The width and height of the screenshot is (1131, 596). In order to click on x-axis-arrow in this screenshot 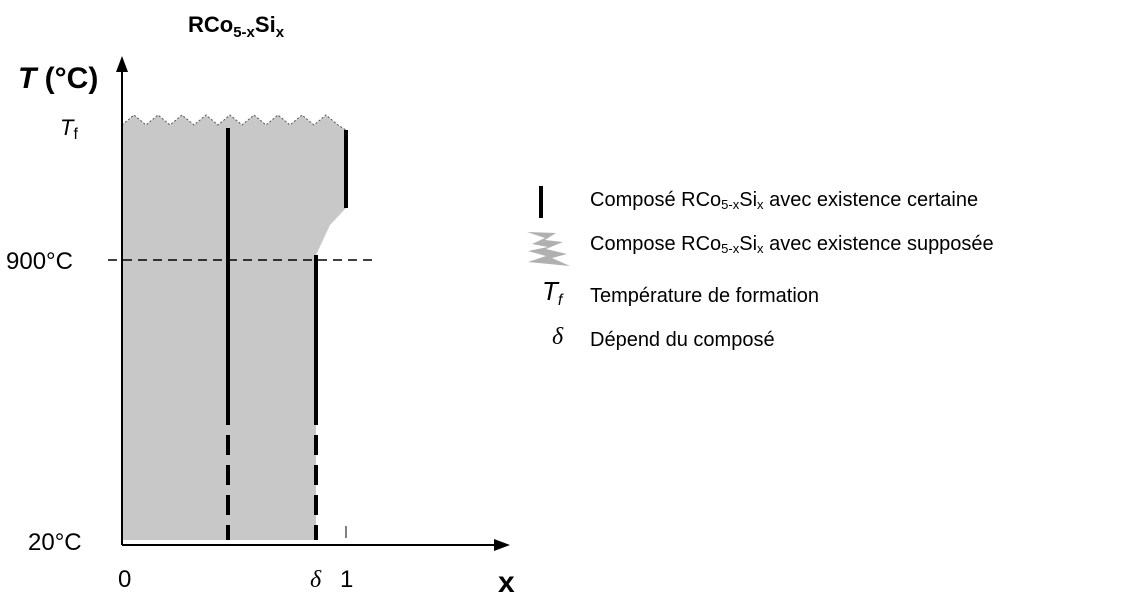, I will do `click(502, 545)`.